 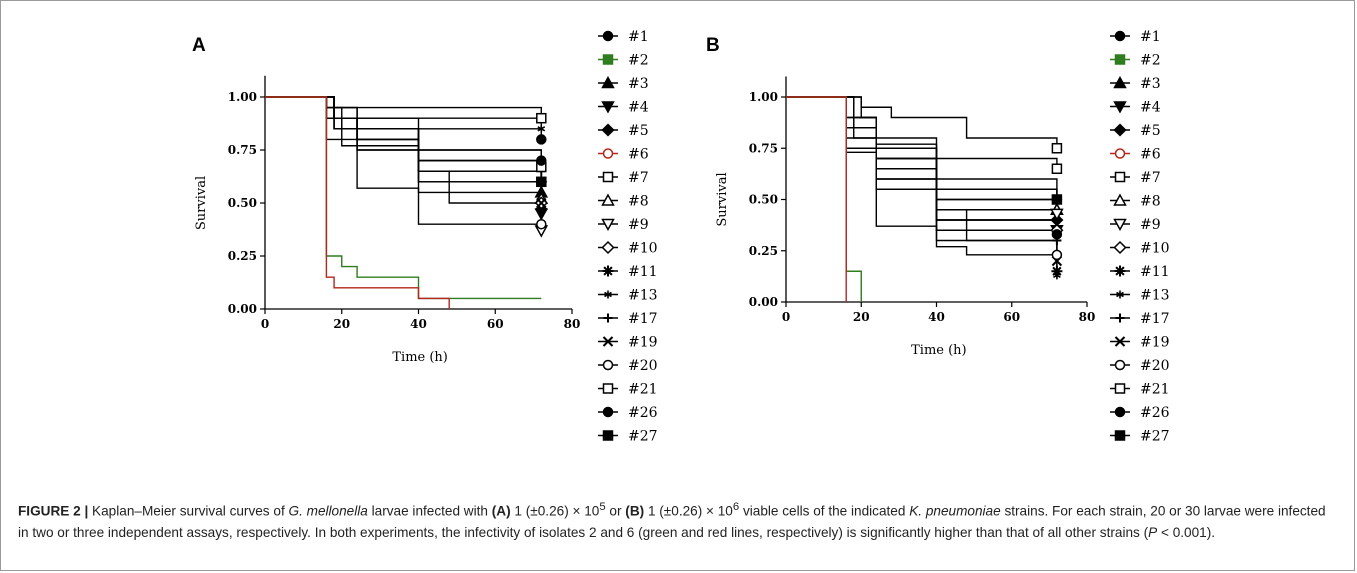 What do you see at coordinates (936, 317) in the screenshot?
I see `x-tick-label: 40` at bounding box center [936, 317].